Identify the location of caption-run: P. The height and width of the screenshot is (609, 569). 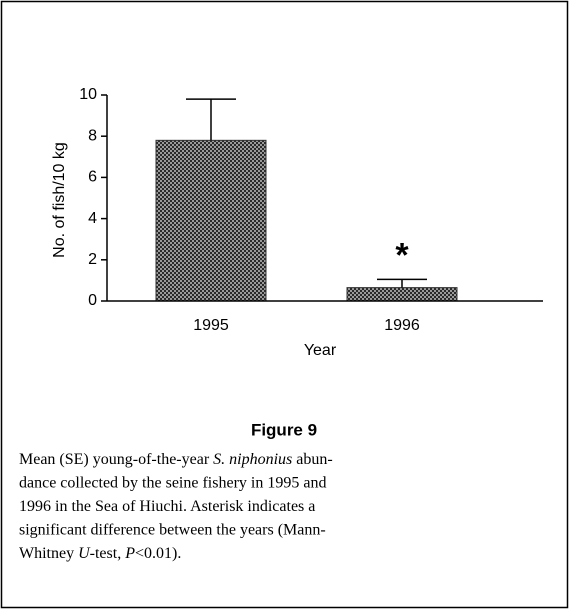
(129, 553).